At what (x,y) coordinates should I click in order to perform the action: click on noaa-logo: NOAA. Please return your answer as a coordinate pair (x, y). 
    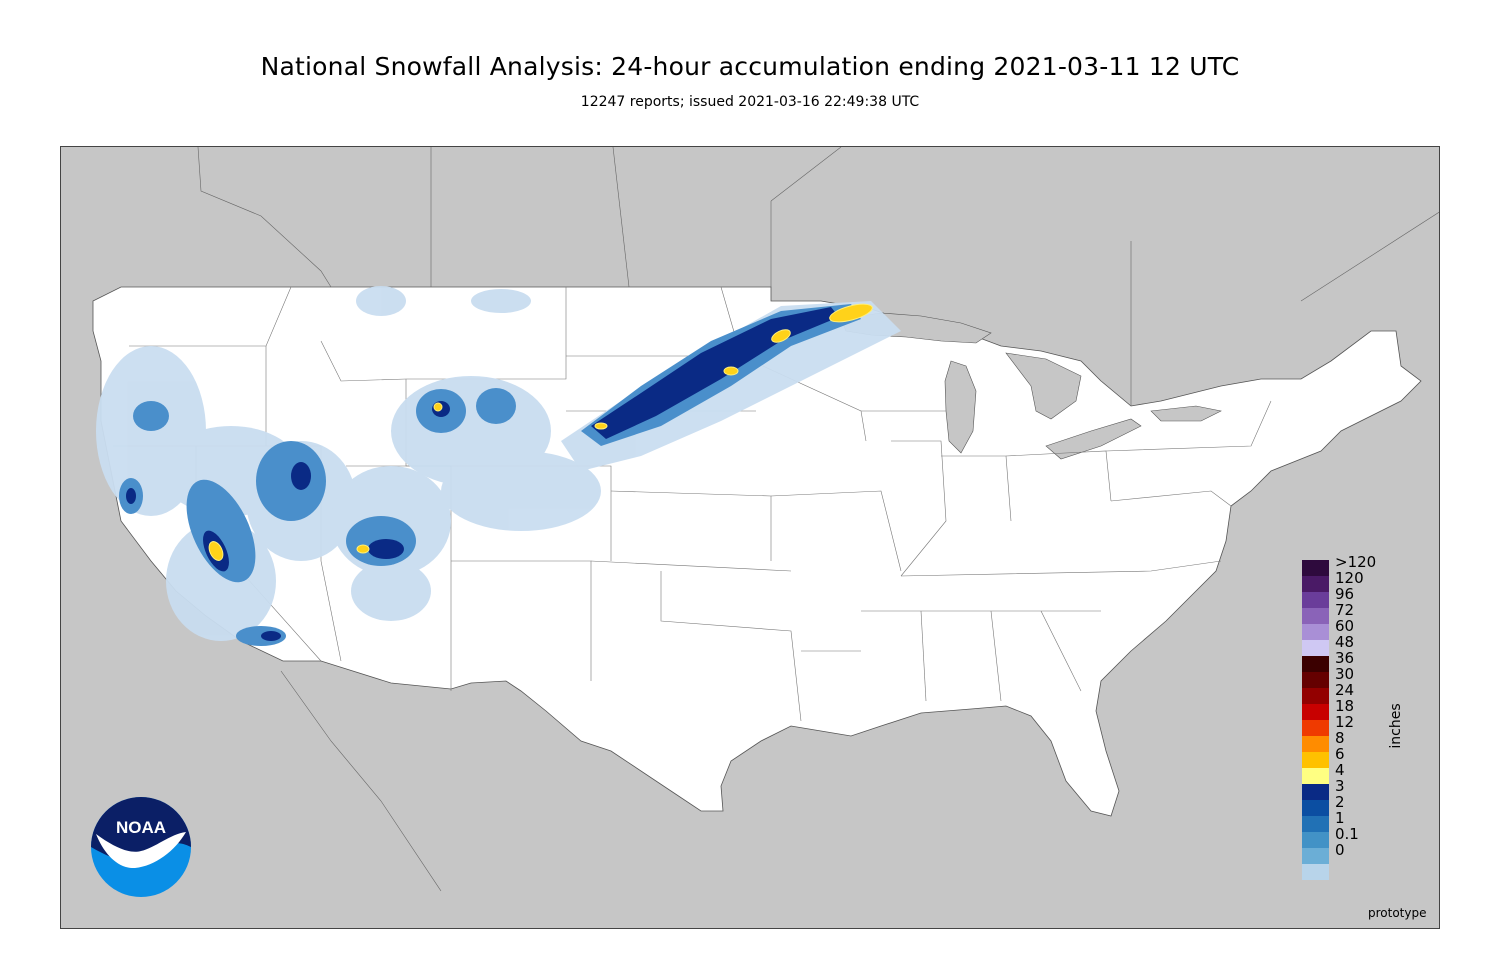
    Looking at the image, I should click on (141, 847).